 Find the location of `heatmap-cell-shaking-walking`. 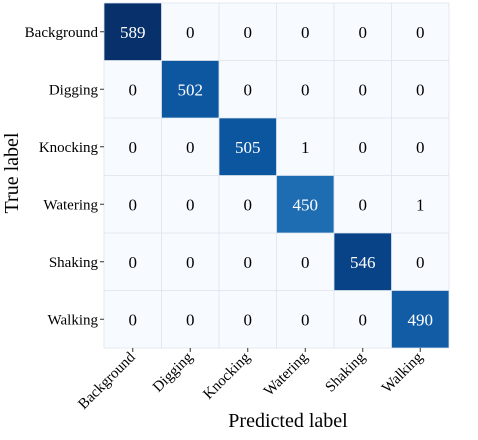

heatmap-cell-shaking-walking is located at coordinates (420, 262).